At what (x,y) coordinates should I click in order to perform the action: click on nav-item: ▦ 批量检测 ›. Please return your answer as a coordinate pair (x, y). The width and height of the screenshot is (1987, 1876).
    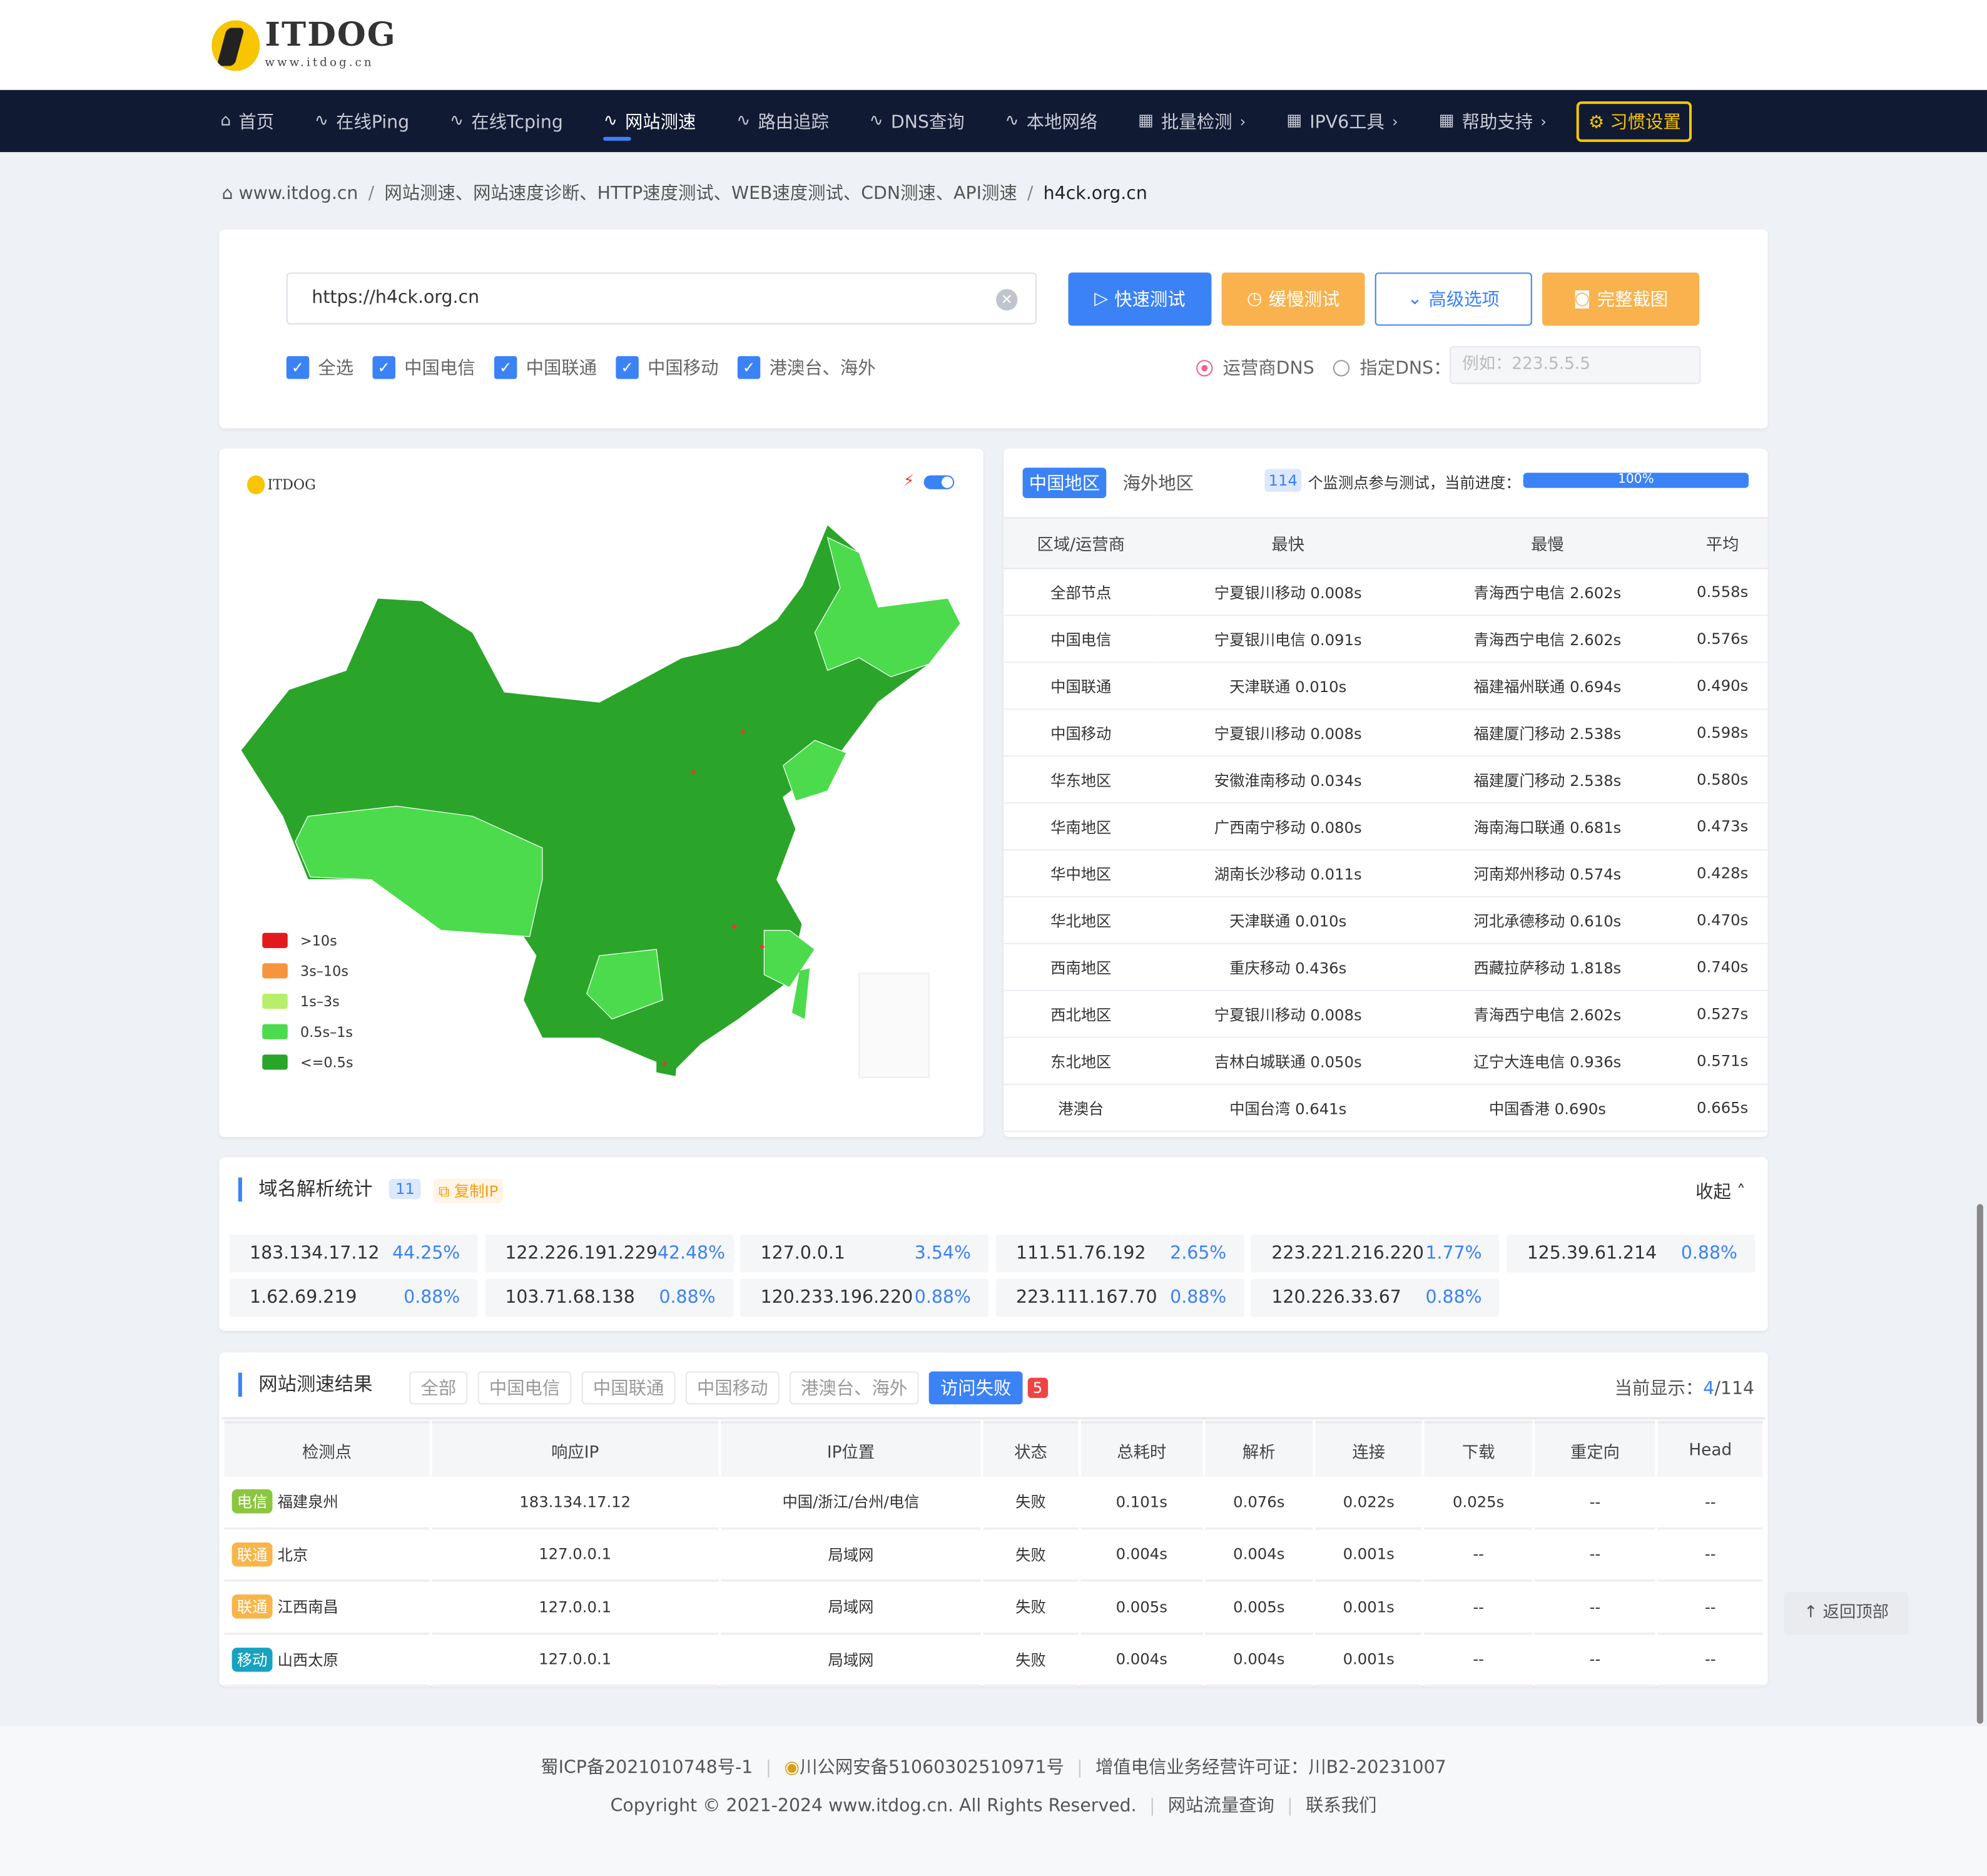
    Looking at the image, I should click on (1191, 122).